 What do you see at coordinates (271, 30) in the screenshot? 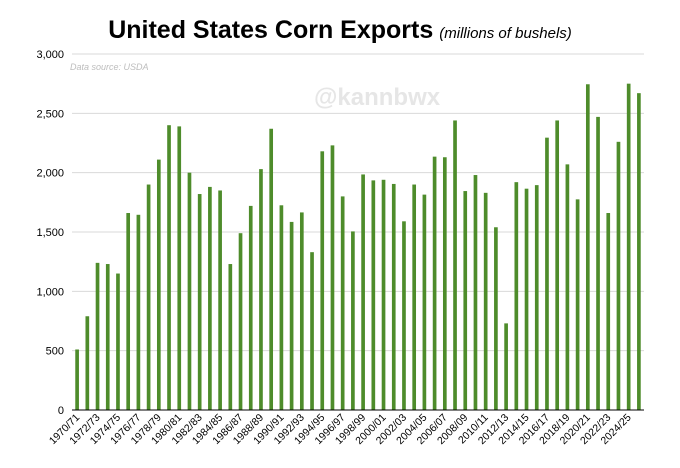
I see `chart-title-main: United States Corn Exports` at bounding box center [271, 30].